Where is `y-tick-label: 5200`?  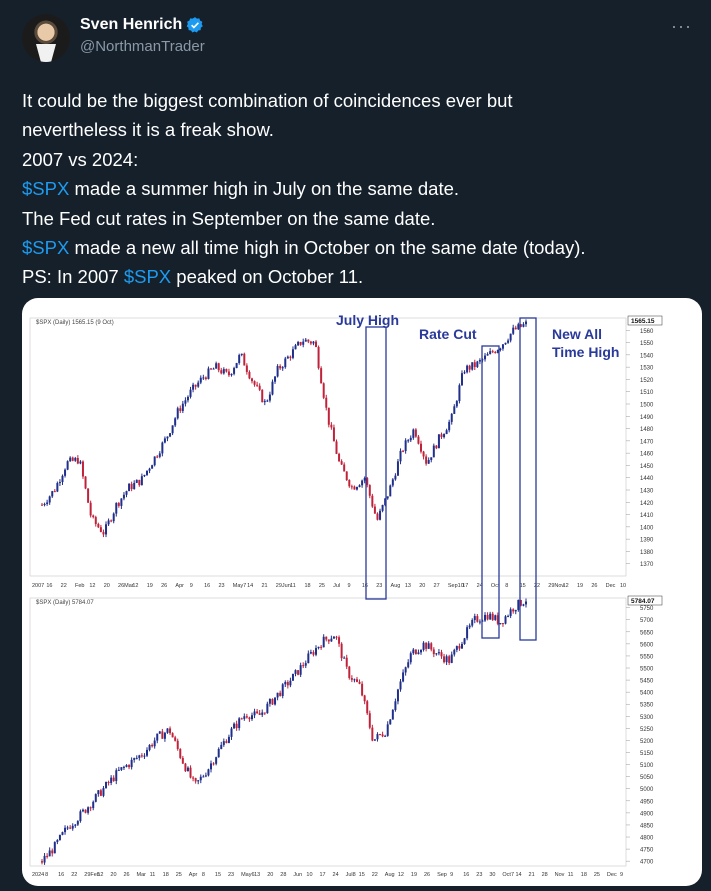 y-tick-label: 5200 is located at coordinates (647, 742).